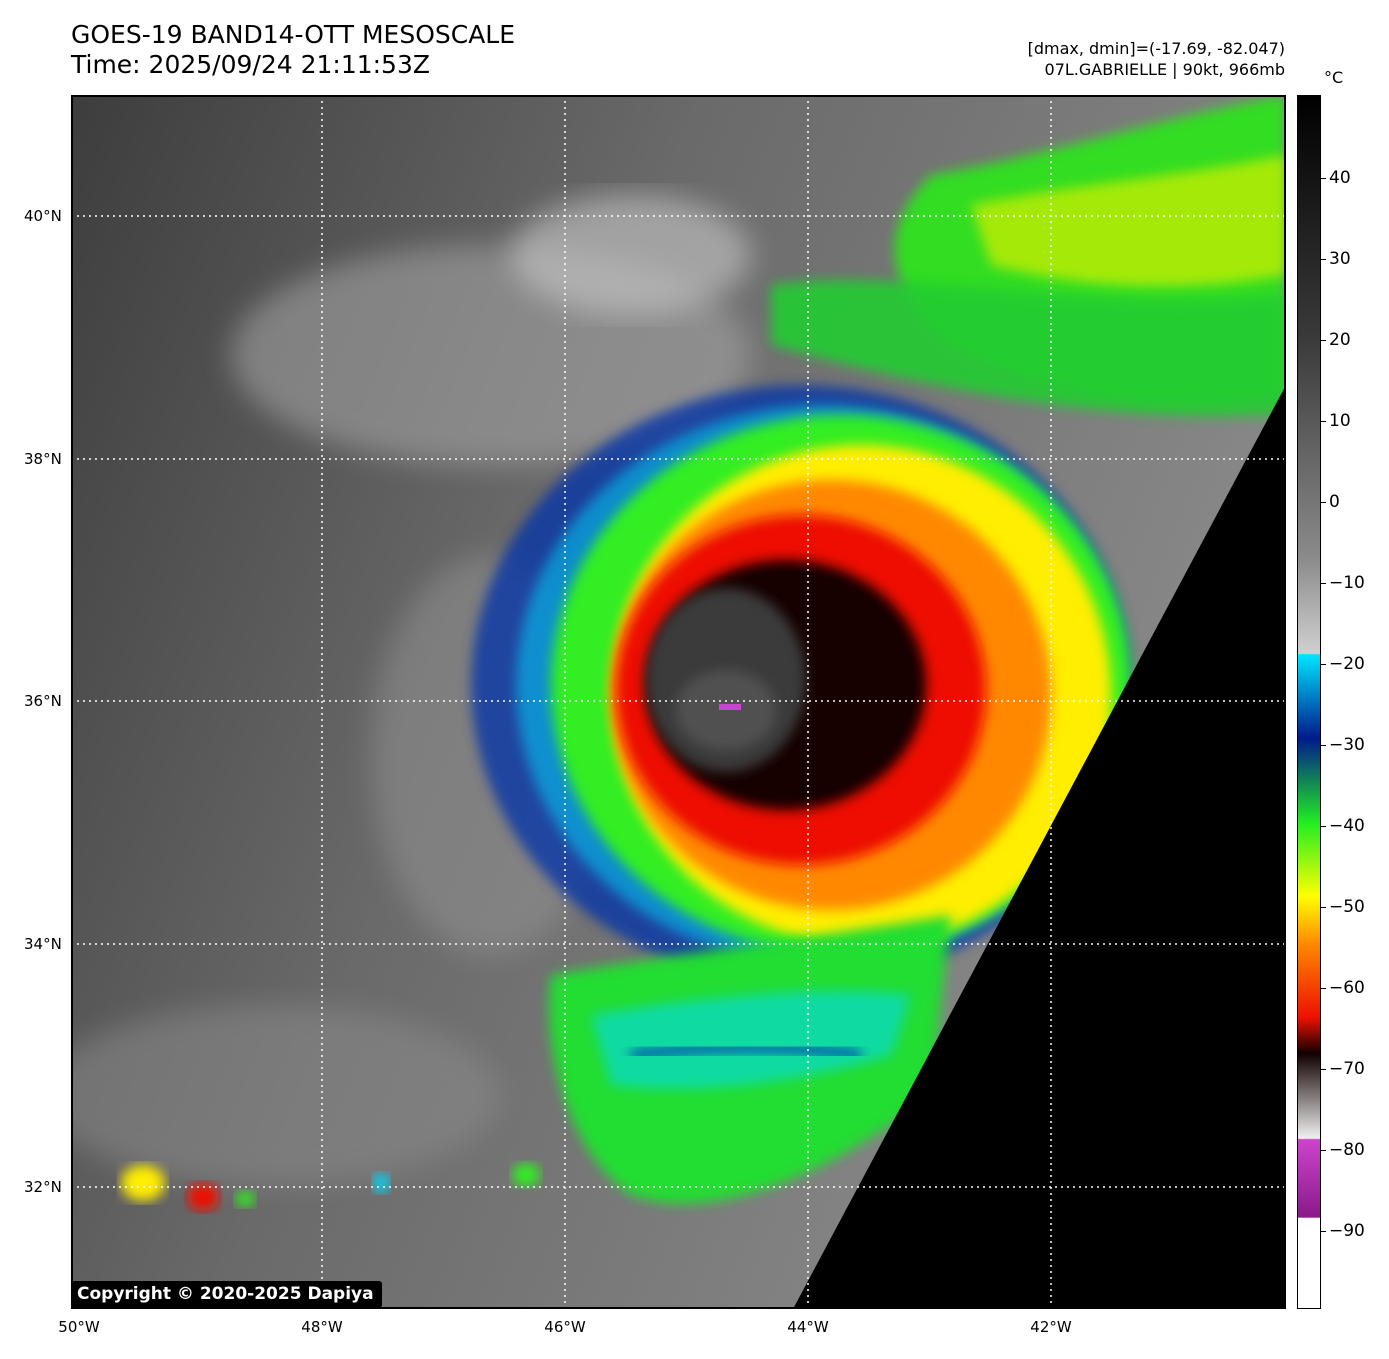 The image size is (1389, 1359). Describe the element at coordinates (322, 1327) in the screenshot. I see `lon-label-48w: 48°W` at that location.